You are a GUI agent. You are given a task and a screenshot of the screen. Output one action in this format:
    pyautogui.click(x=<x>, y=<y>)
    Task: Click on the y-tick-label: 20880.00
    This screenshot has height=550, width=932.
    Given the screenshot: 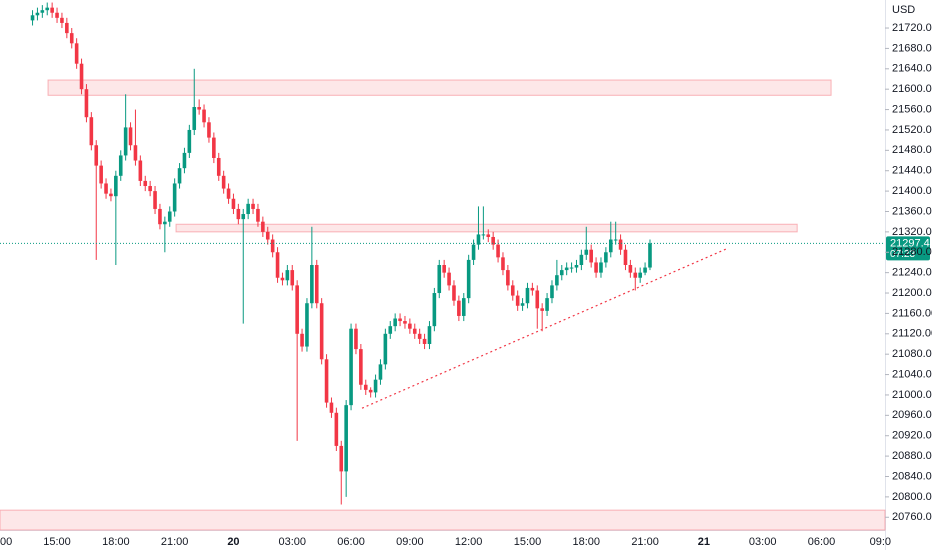 What is the action you would take?
    pyautogui.click(x=912, y=456)
    